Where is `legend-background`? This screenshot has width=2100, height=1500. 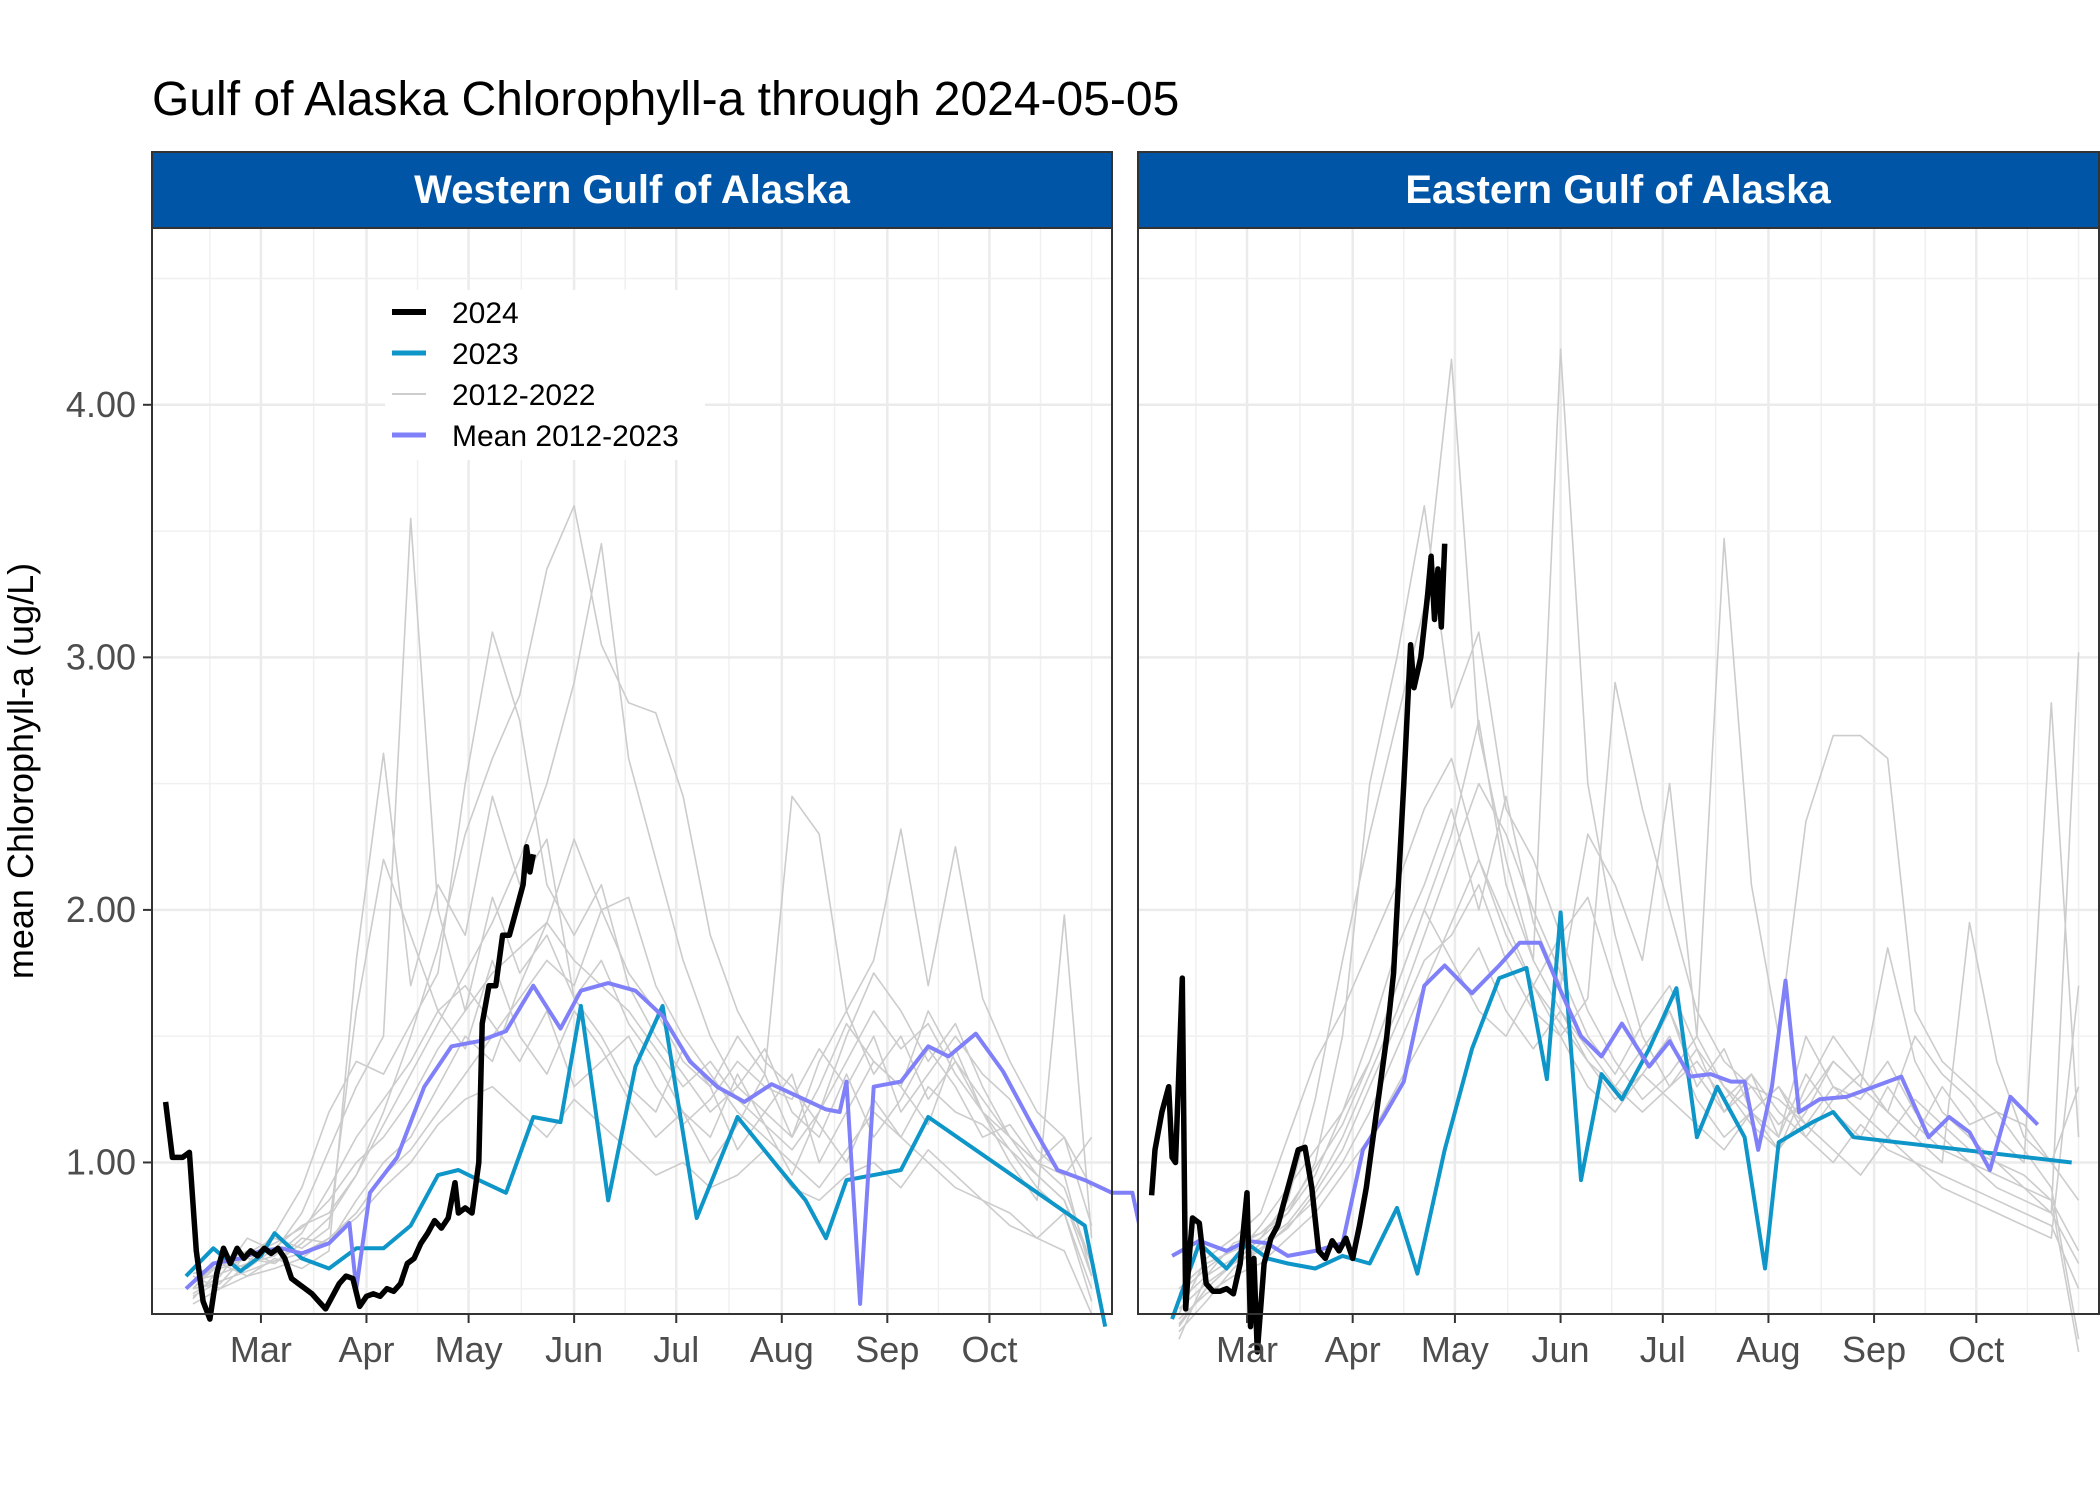
legend-background is located at coordinates (545, 375).